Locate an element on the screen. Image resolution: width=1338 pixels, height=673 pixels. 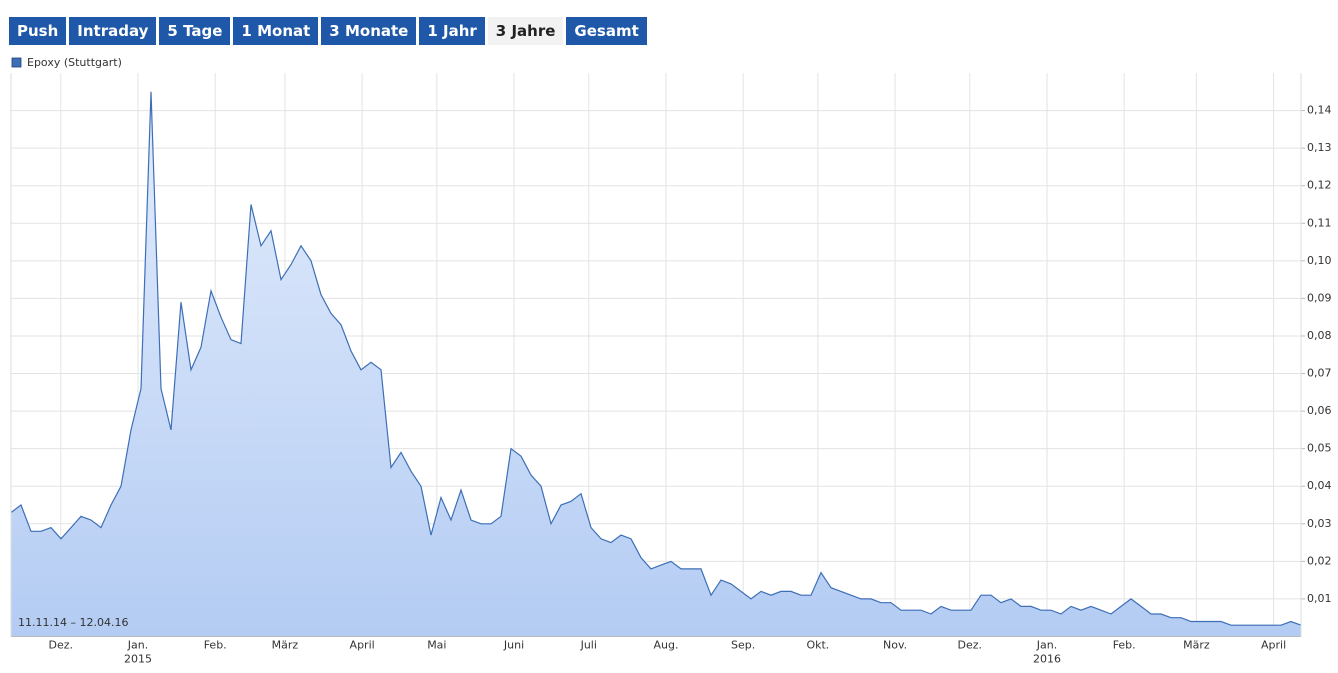
range-tab: 1 Jahr is located at coordinates (452, 31).